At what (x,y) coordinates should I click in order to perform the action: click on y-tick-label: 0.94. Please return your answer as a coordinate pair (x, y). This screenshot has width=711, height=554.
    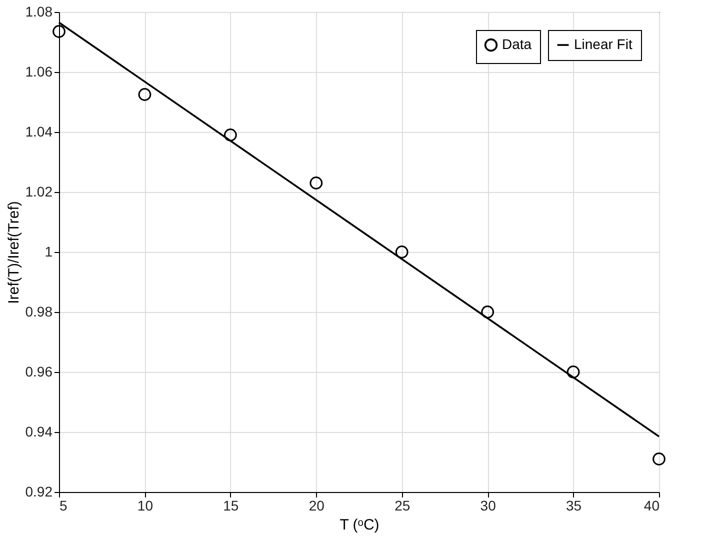
    Looking at the image, I should click on (39, 432).